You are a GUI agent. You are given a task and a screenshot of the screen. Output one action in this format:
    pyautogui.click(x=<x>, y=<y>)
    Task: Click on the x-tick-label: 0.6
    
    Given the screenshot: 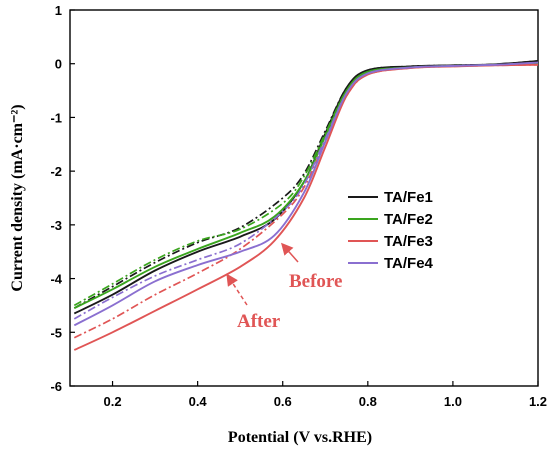 What is the action you would take?
    pyautogui.click(x=283, y=401)
    